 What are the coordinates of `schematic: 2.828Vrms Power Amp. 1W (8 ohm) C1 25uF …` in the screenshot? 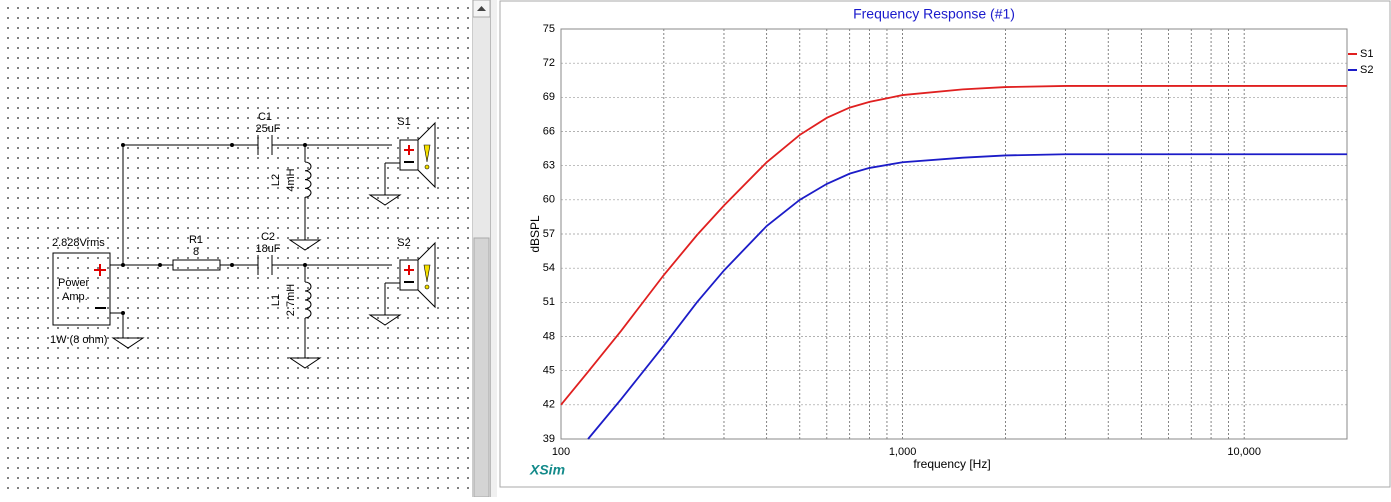 It's located at (243, 240).